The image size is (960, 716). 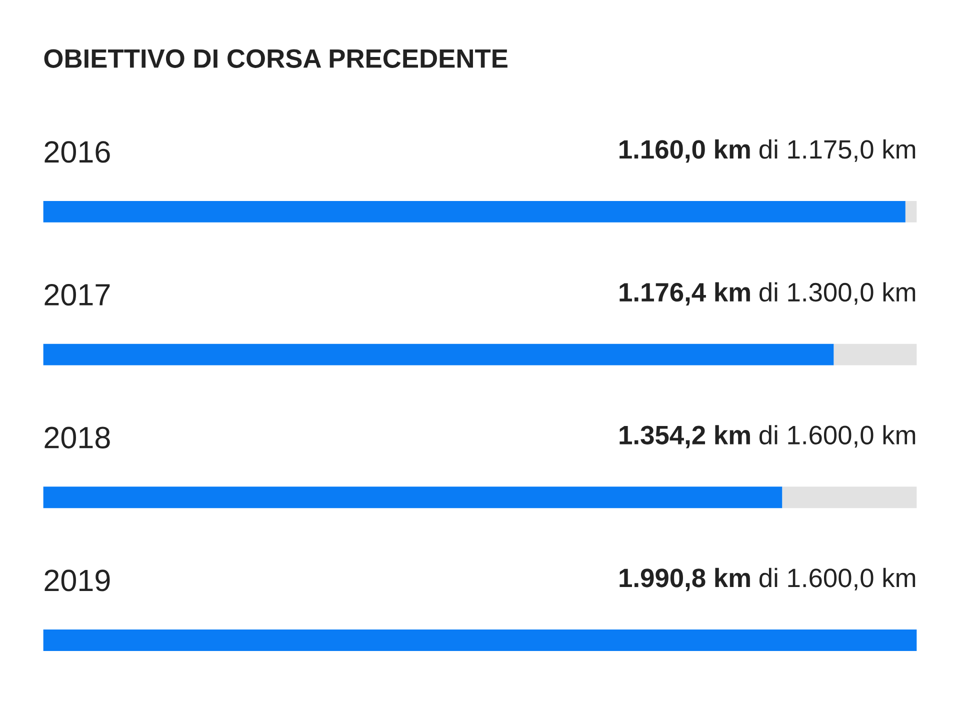 I want to click on y-tick-label: 2018, so click(x=77, y=437).